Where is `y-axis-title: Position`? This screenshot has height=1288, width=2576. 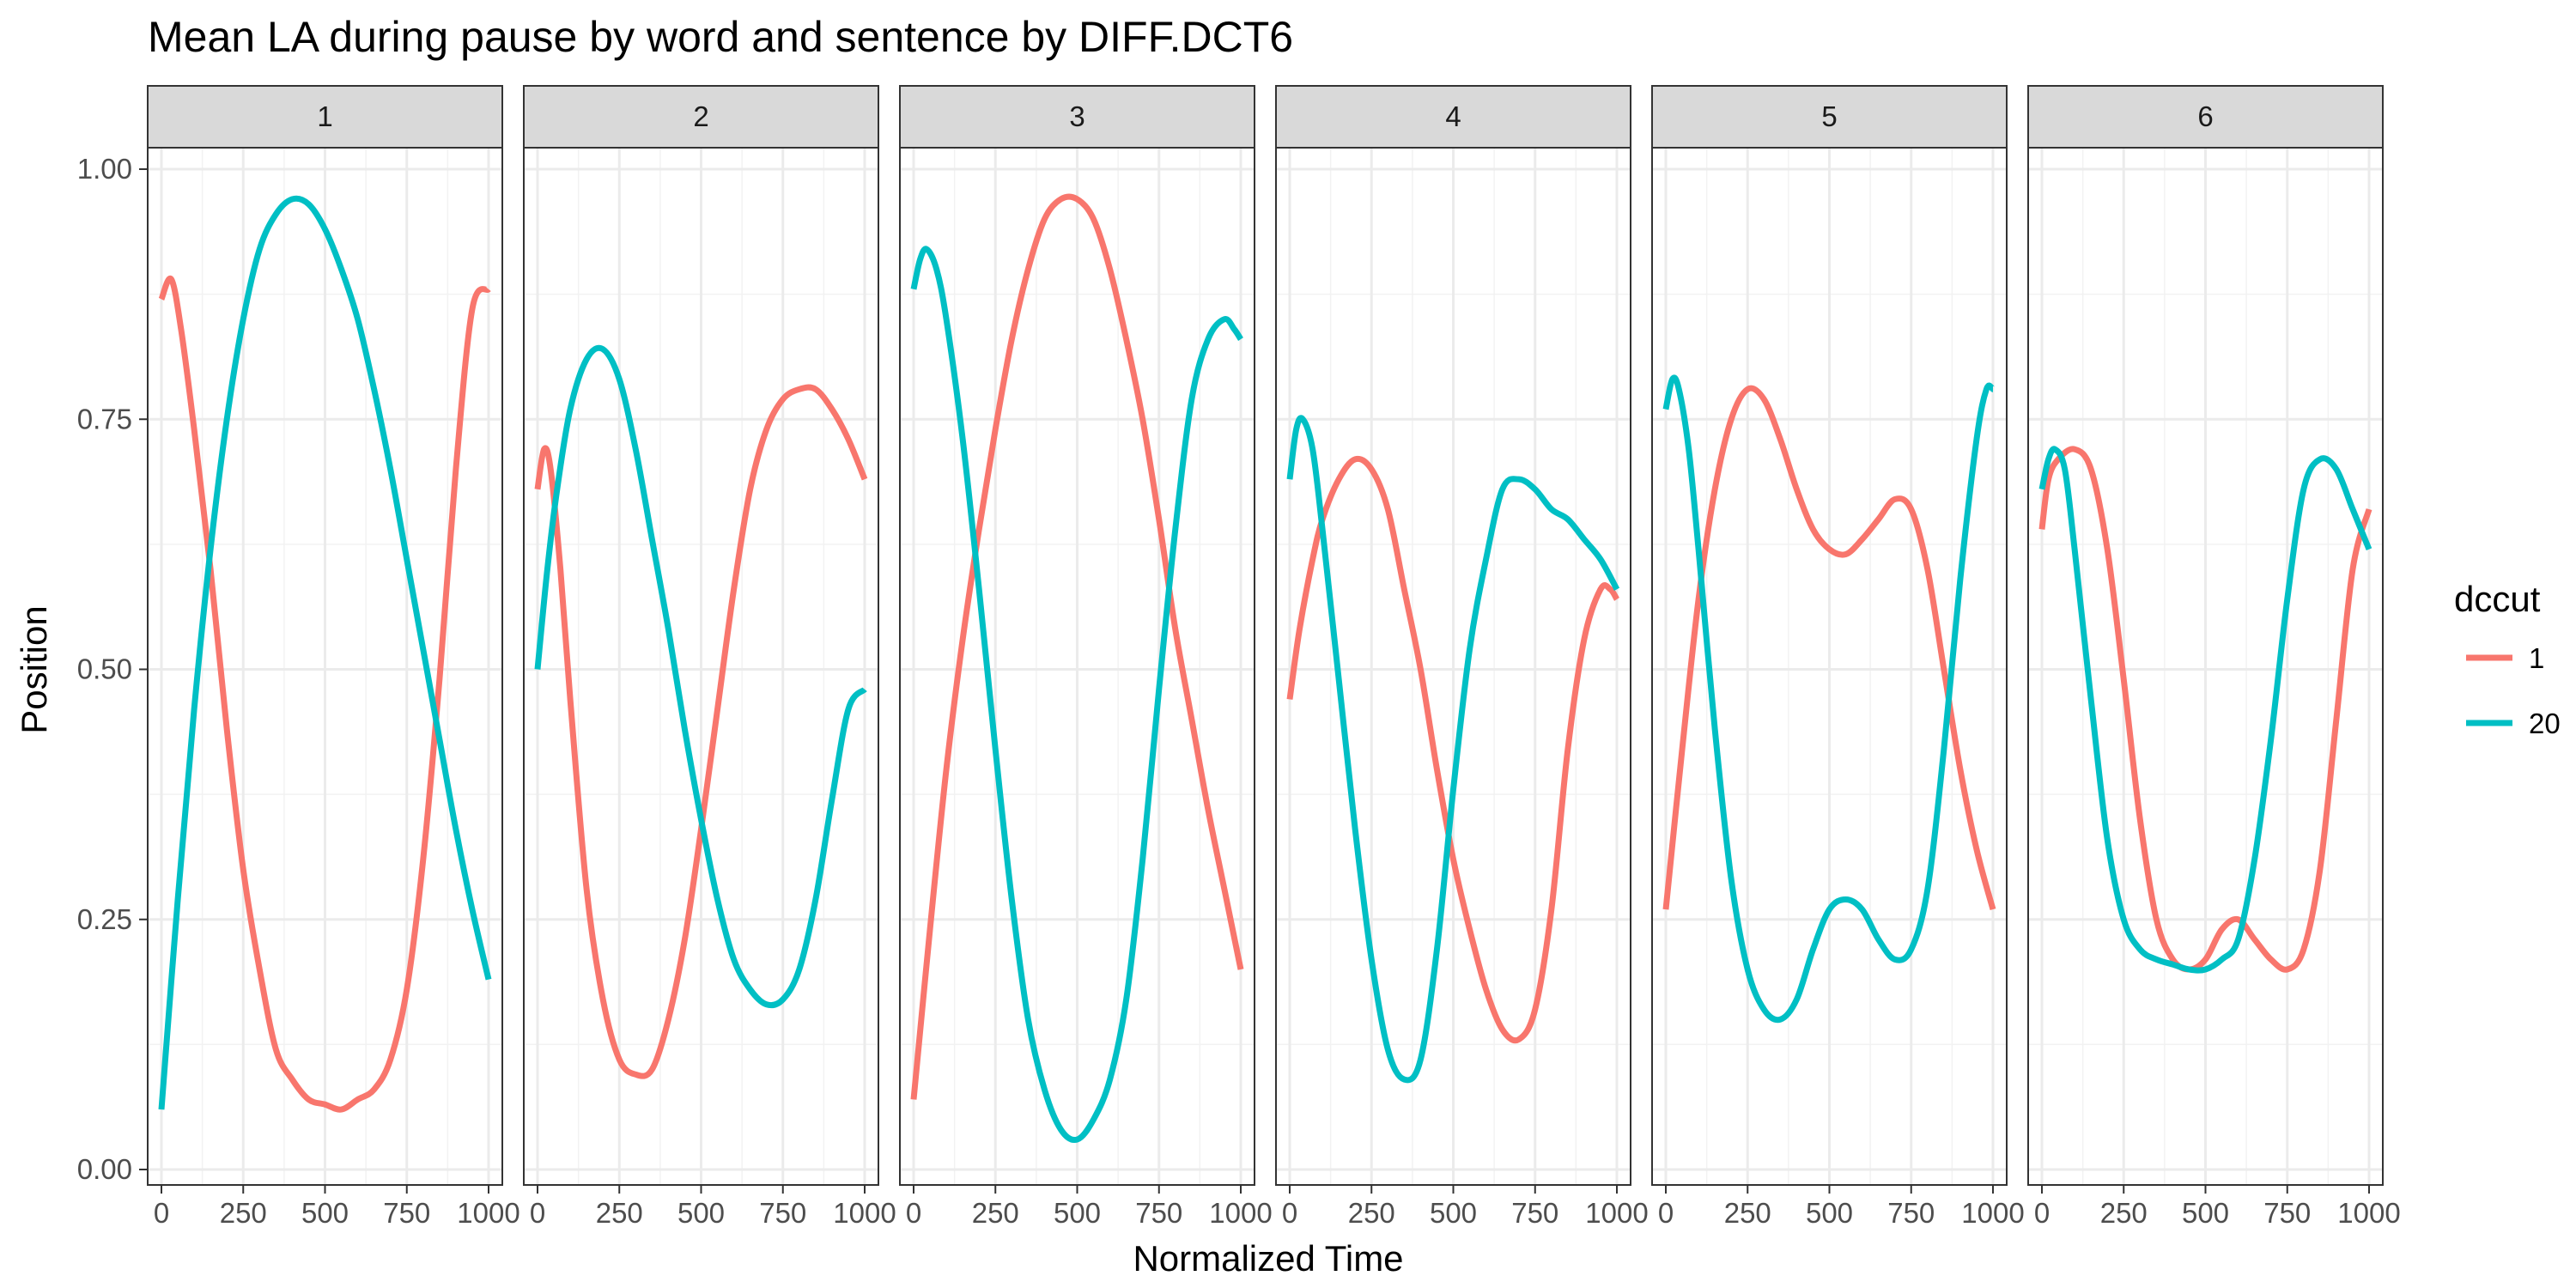 y-axis-title: Position is located at coordinates (34, 669).